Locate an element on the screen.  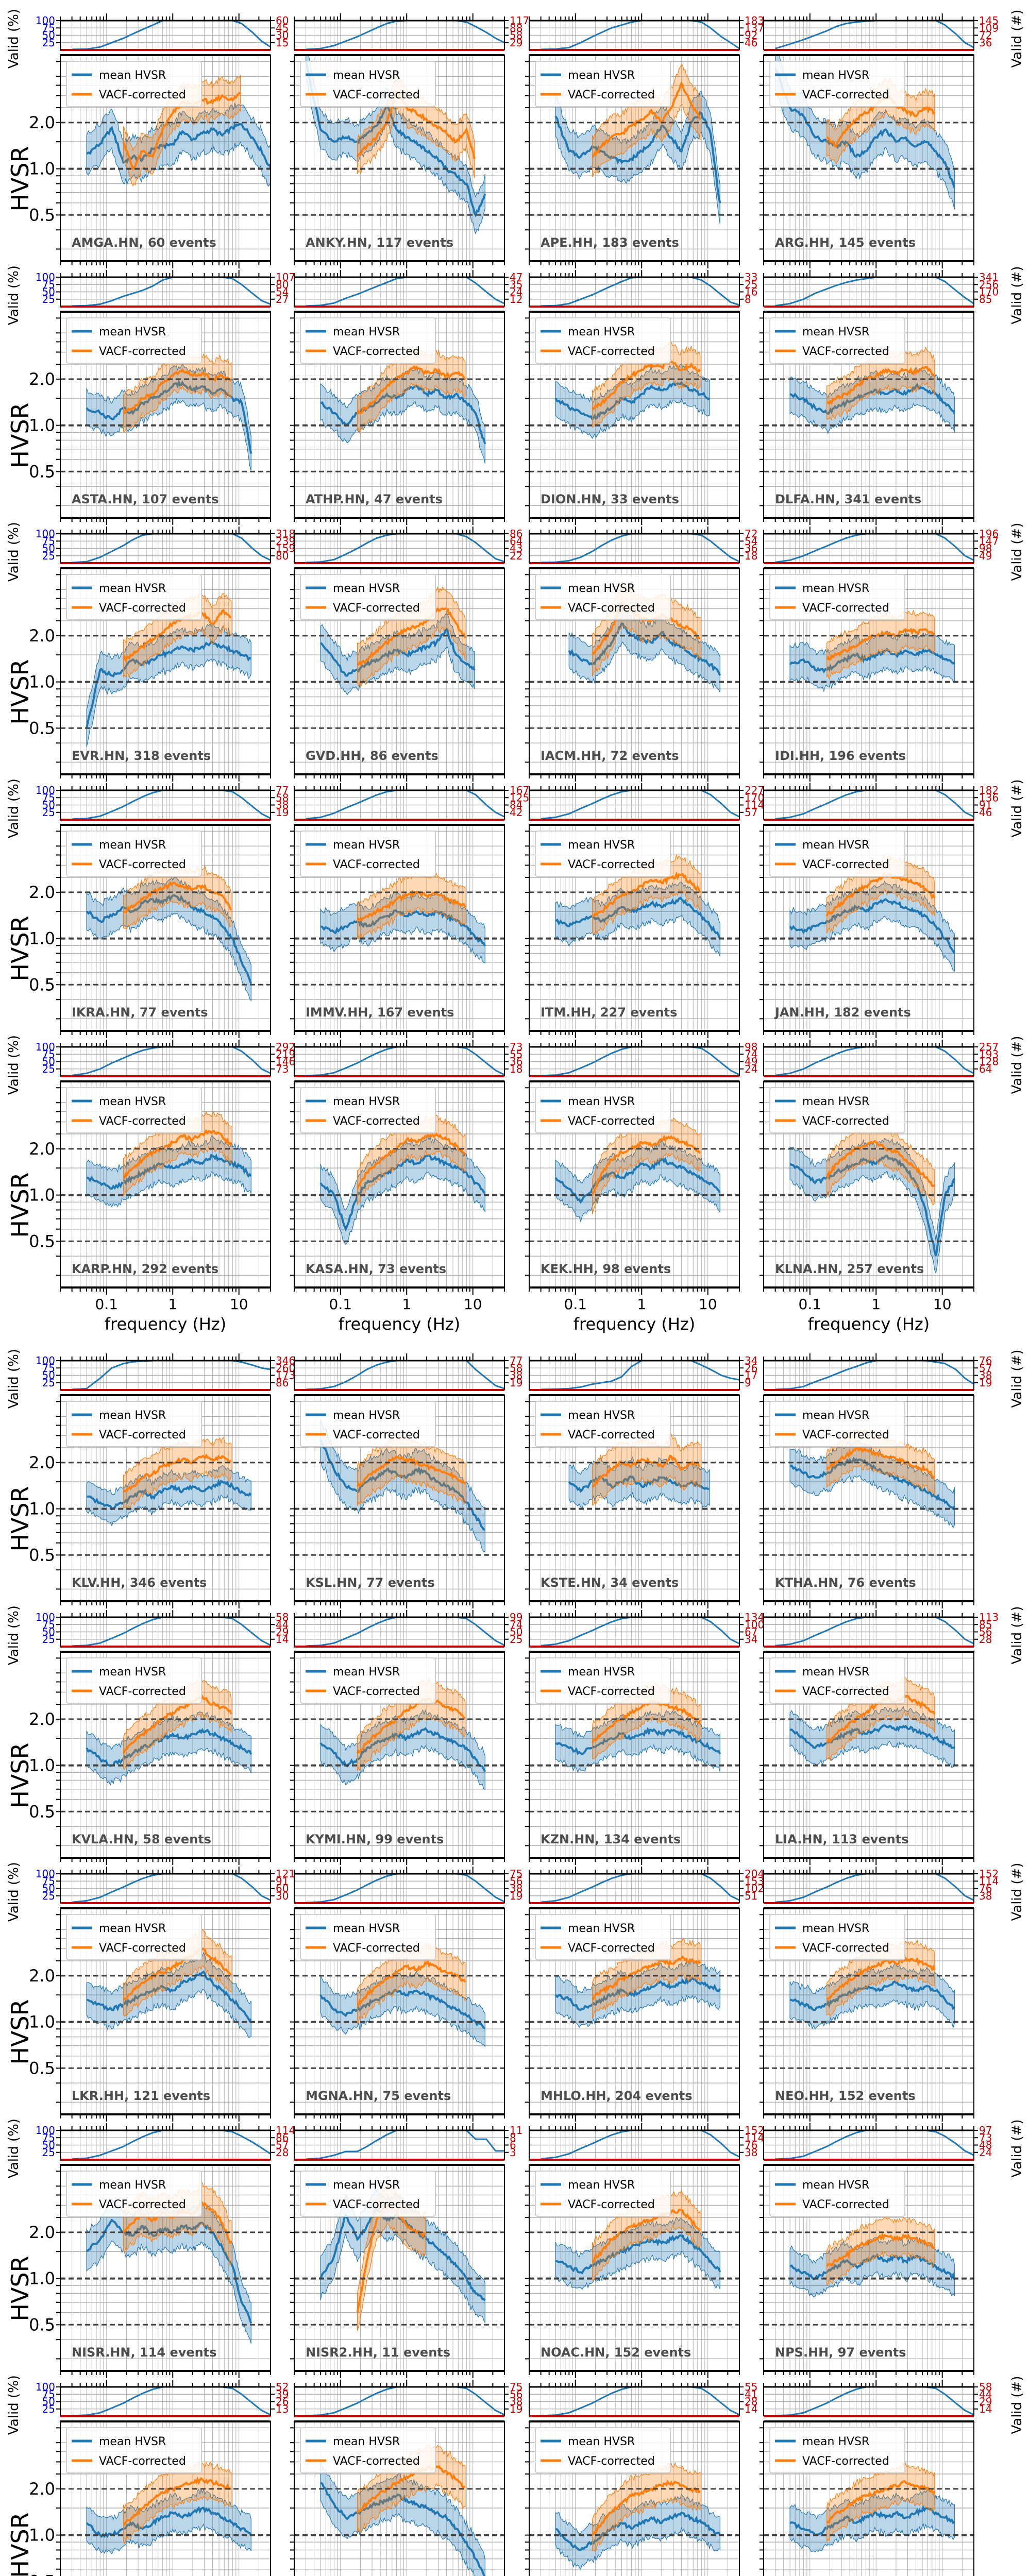
valid-count-tick-label: 25 is located at coordinates (751, 284).